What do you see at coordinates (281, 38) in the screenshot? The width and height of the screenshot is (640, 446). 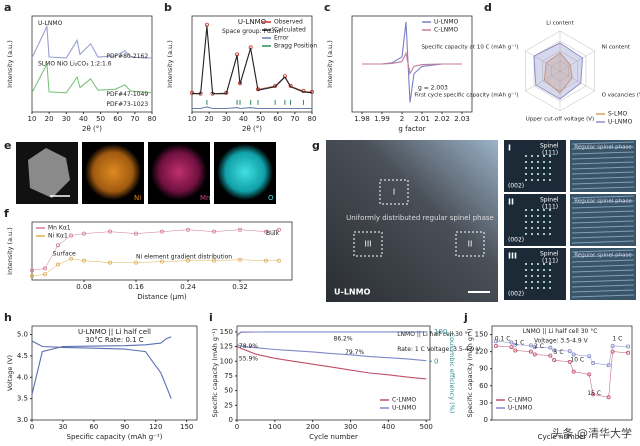 I see `legend-label: Error` at bounding box center [281, 38].